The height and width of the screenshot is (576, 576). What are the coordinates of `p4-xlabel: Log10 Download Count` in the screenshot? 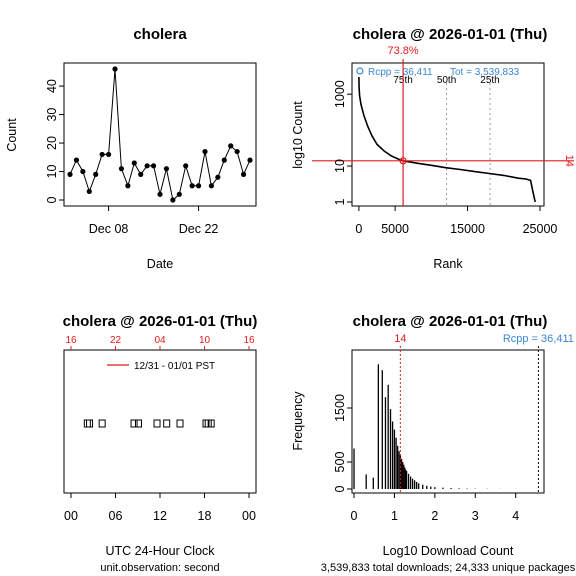 It's located at (448, 551).